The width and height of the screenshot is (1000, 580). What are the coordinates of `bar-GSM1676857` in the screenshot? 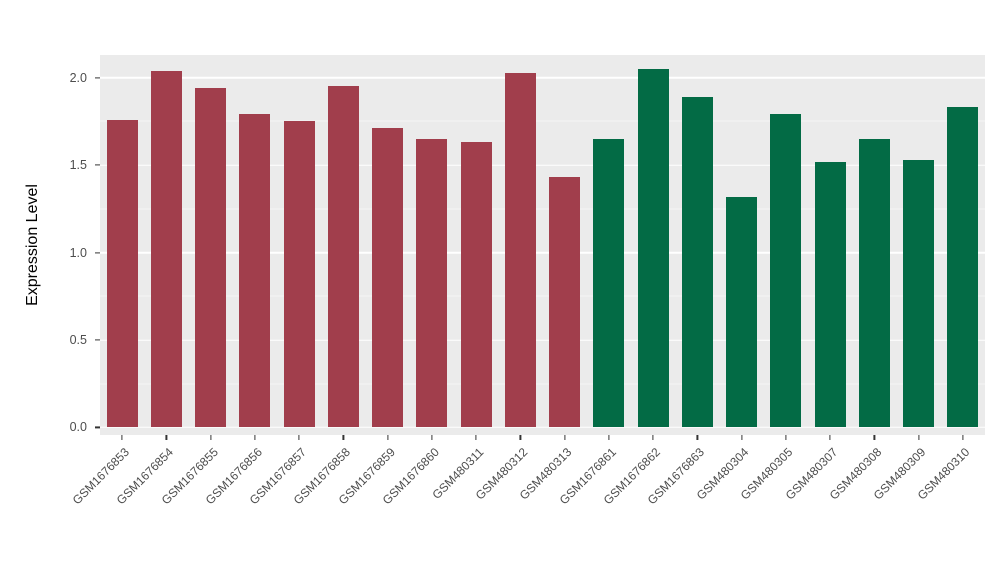 It's located at (299, 274).